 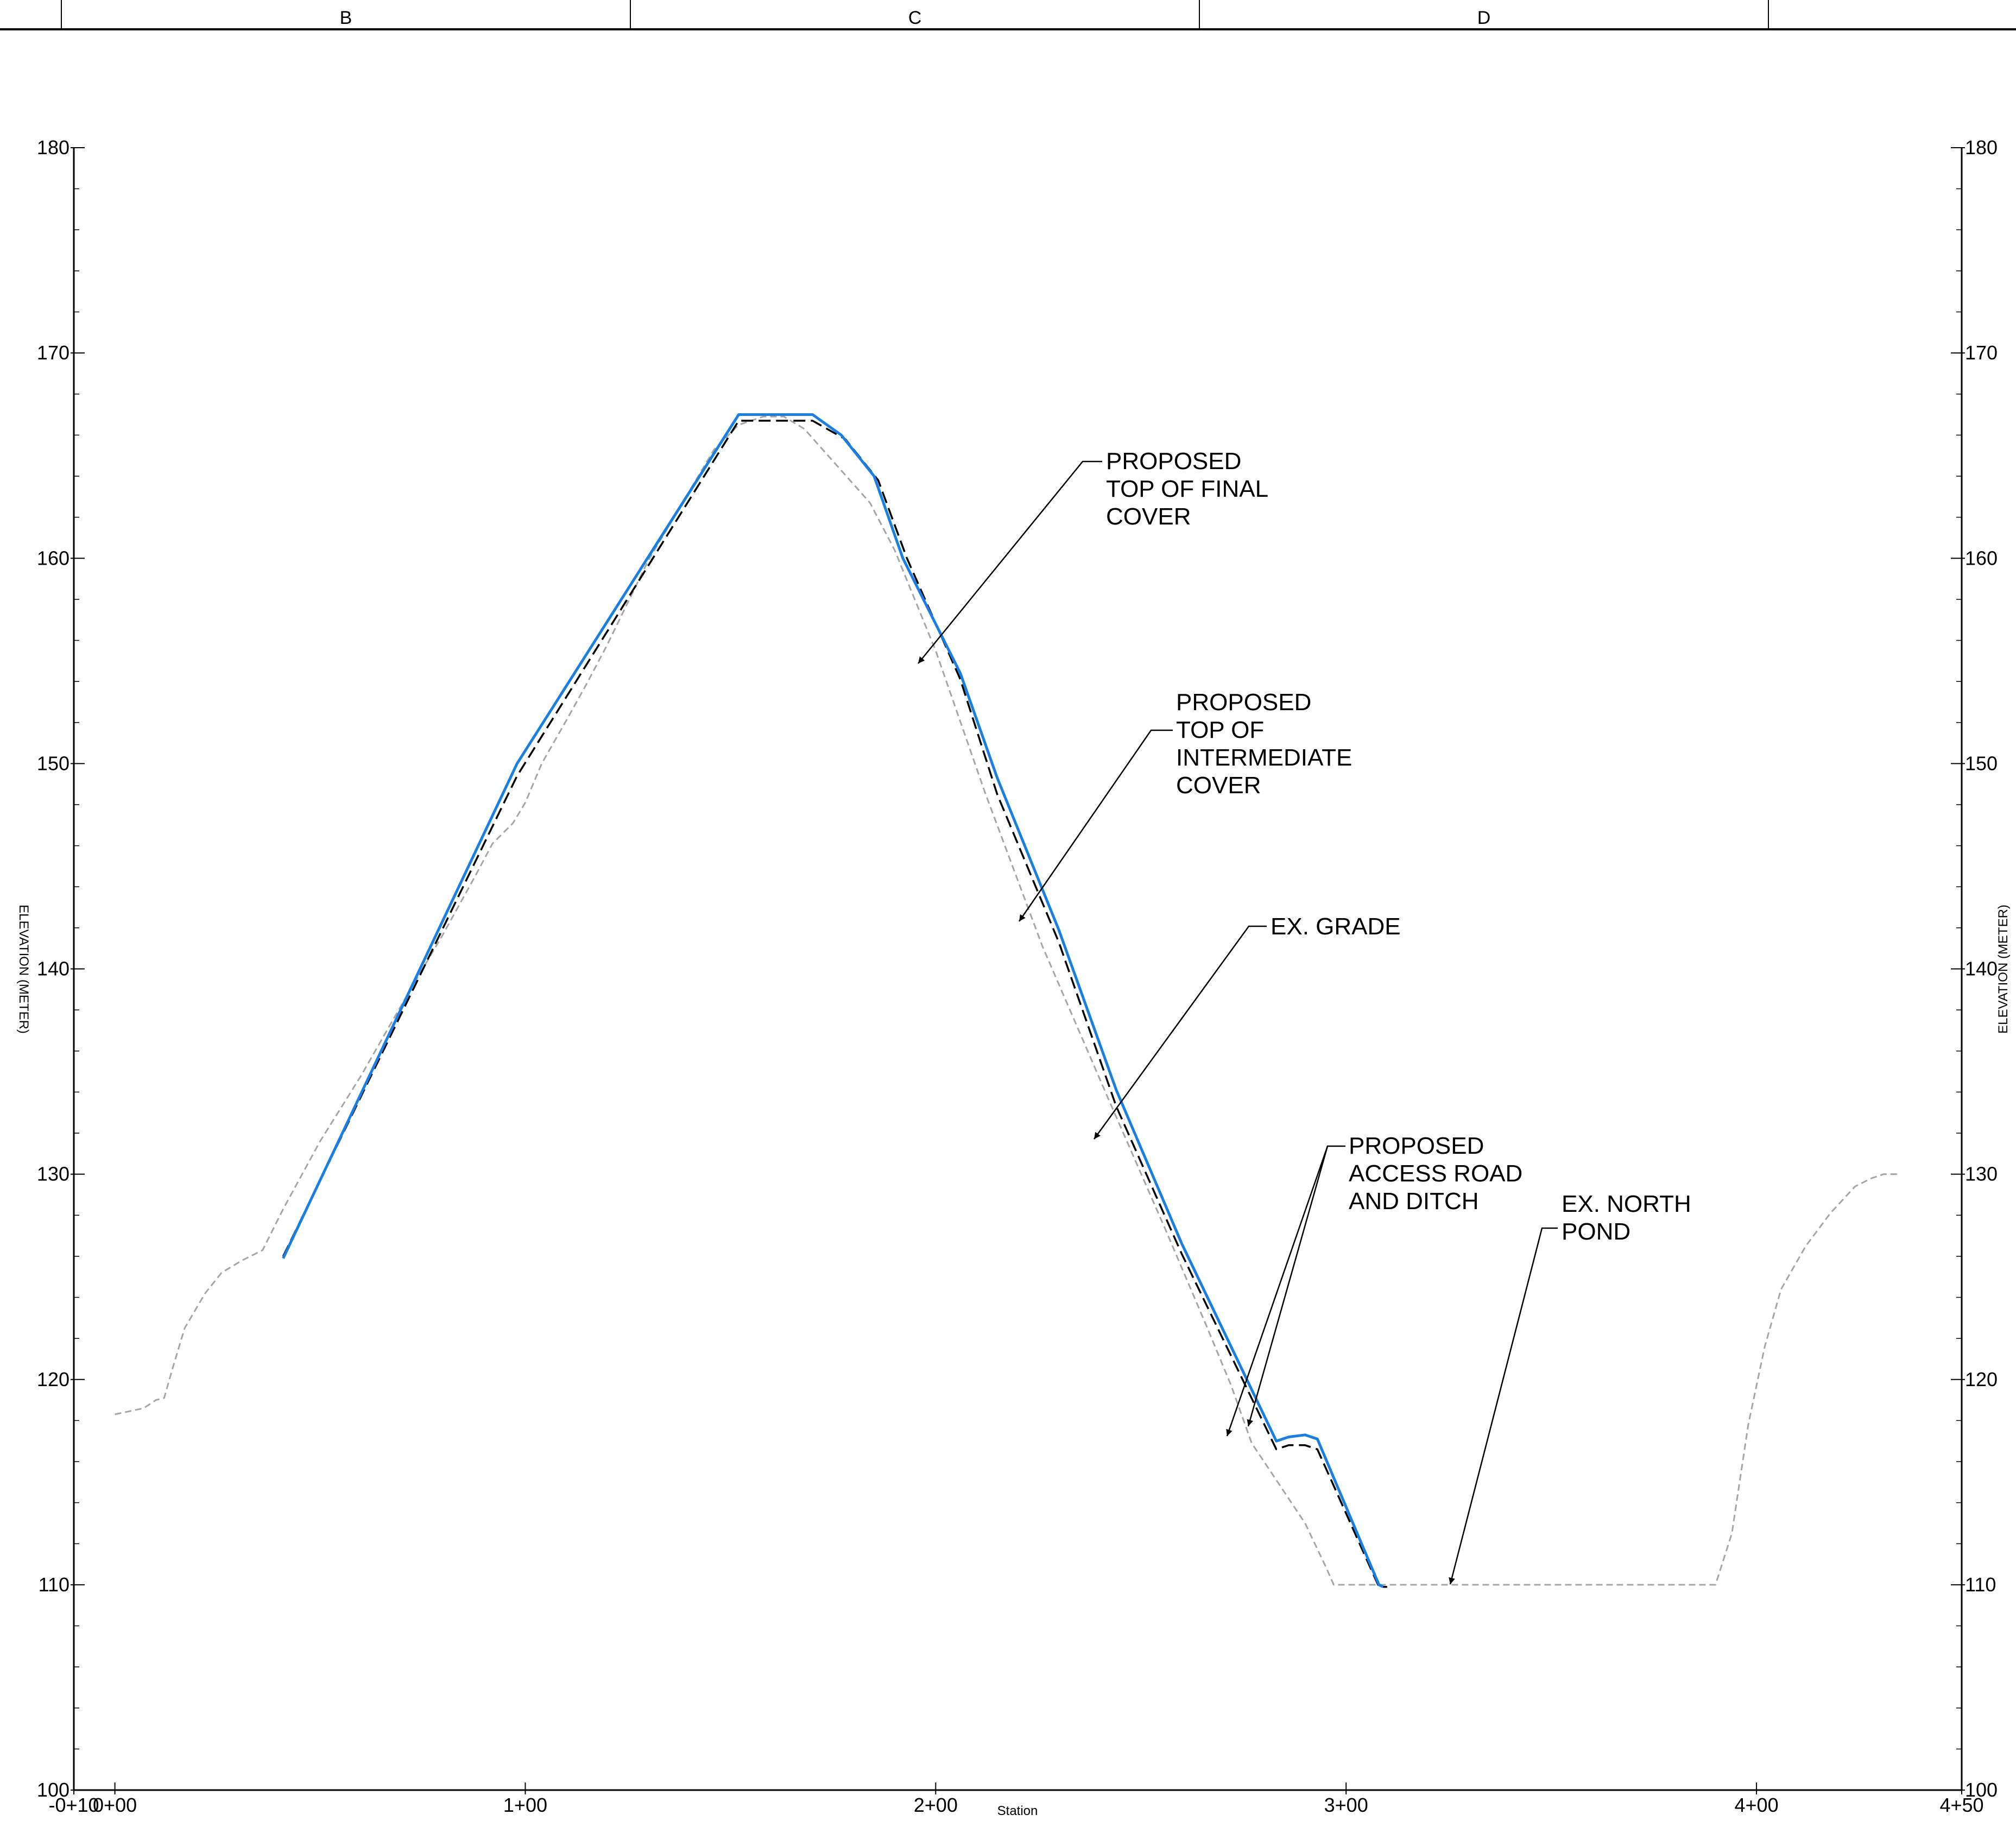 What do you see at coordinates (936, 1805) in the screenshot?
I see `x-tick-label: 2+00` at bounding box center [936, 1805].